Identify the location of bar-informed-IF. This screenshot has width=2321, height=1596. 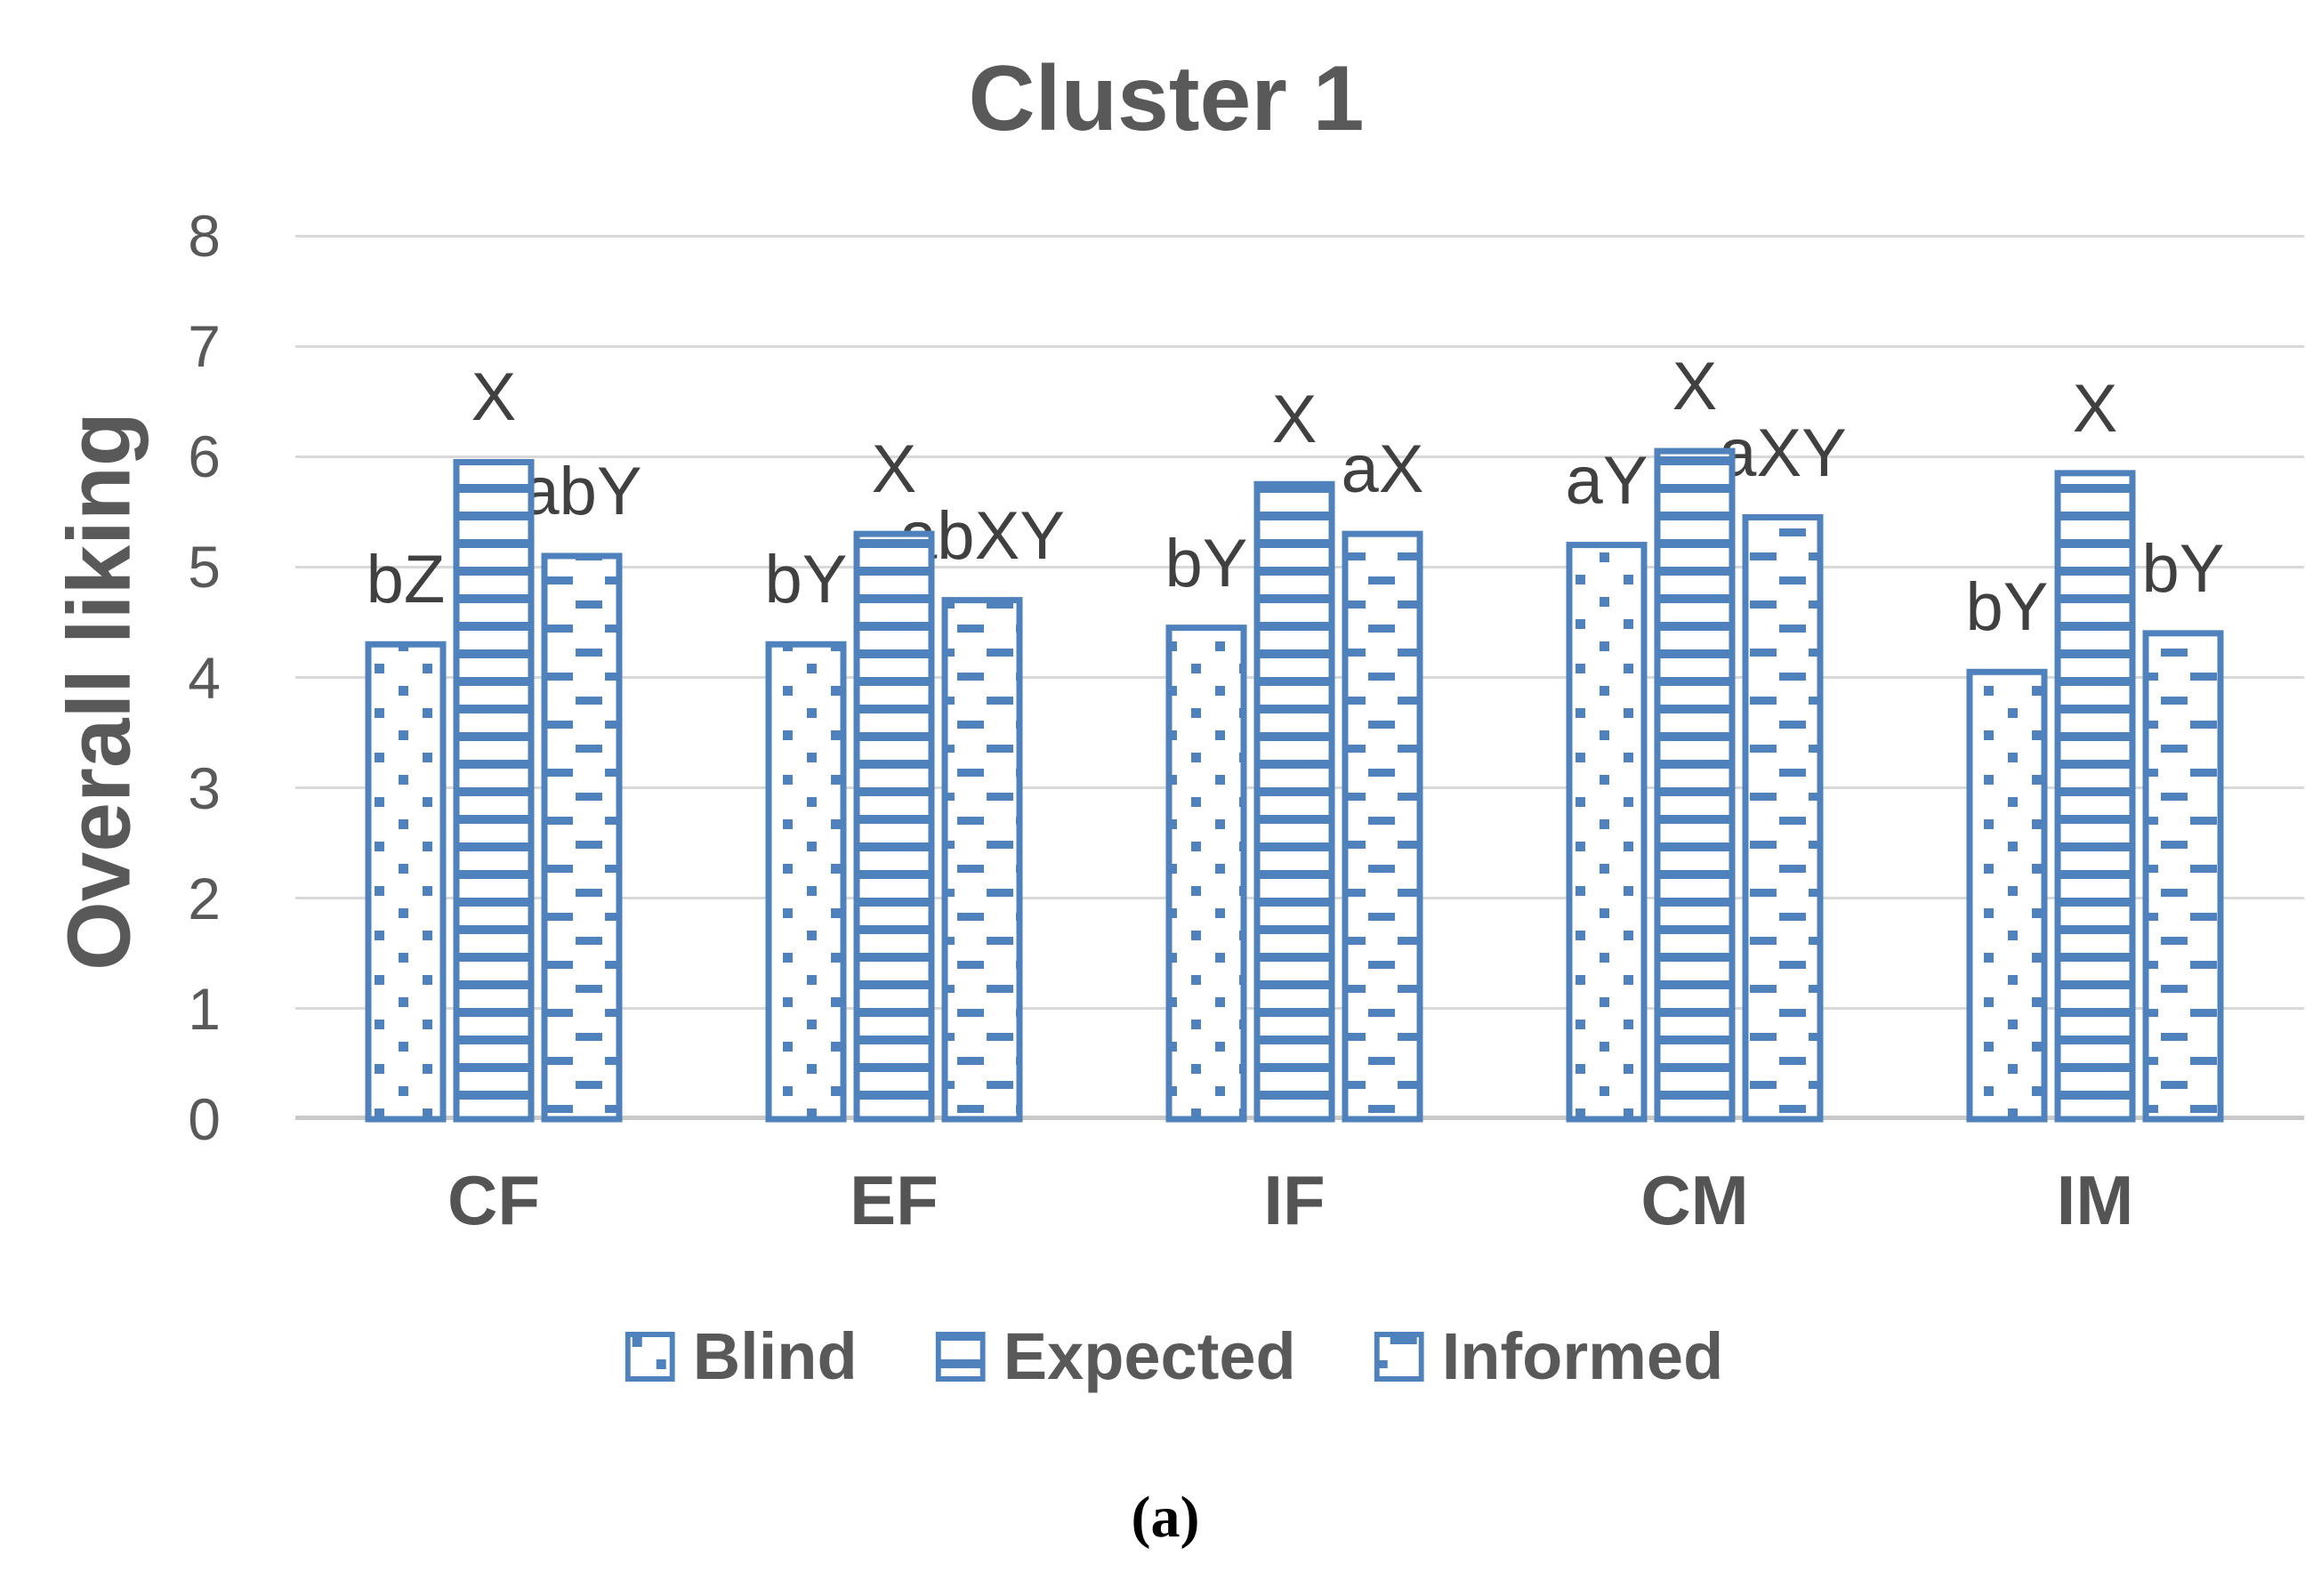
(1382, 826).